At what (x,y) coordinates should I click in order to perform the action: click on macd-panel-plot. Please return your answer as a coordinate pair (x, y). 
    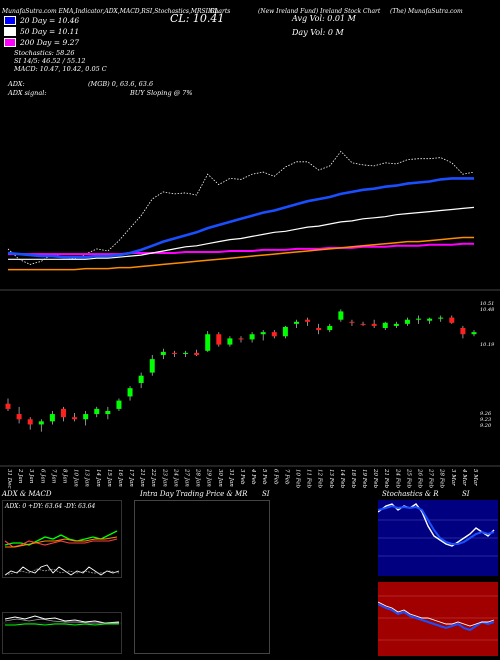
    Looking at the image, I should click on (62, 620).